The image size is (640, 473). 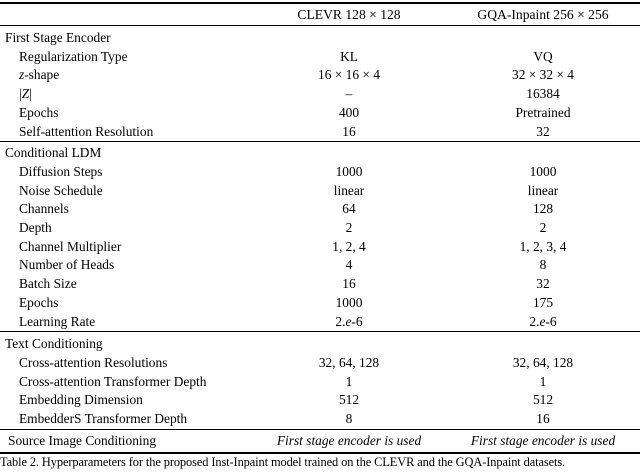 I want to click on row-label: z-shape, so click(x=39, y=75).